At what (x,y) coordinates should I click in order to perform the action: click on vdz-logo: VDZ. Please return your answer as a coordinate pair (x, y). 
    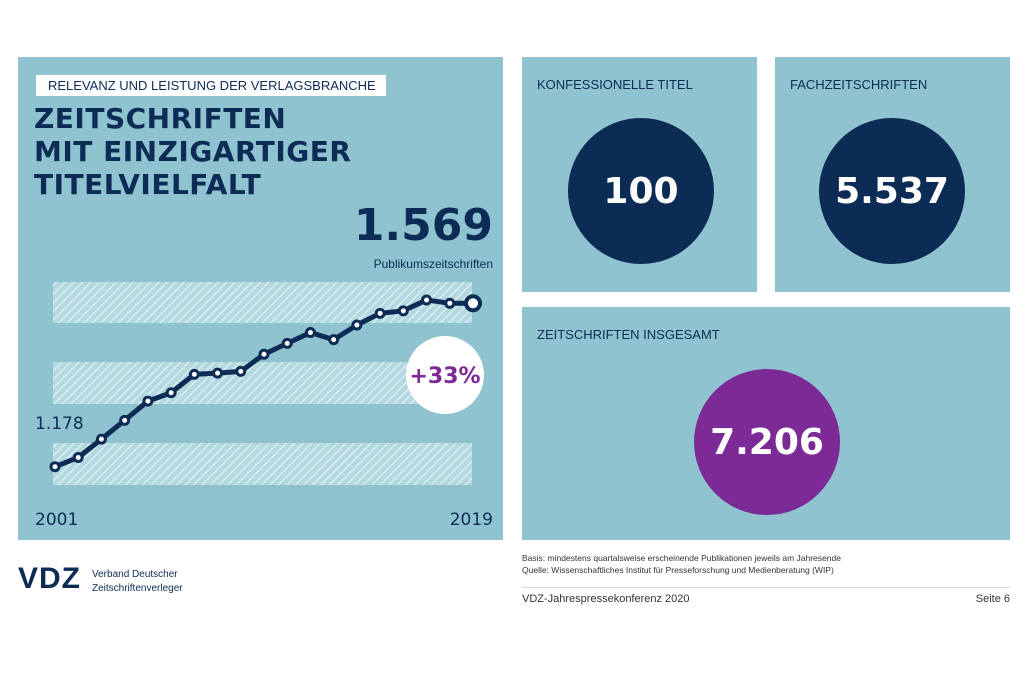
    Looking at the image, I should click on (49, 578).